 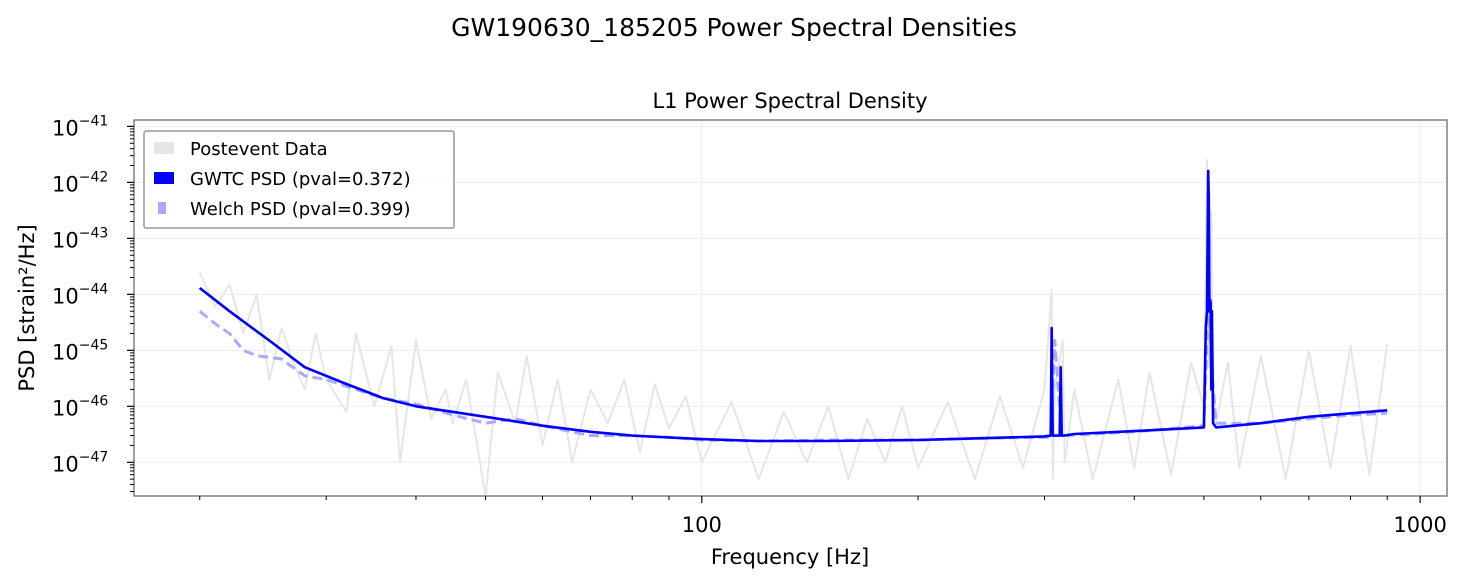 I want to click on y-tick-label: 10−45, so click(x=80, y=350).